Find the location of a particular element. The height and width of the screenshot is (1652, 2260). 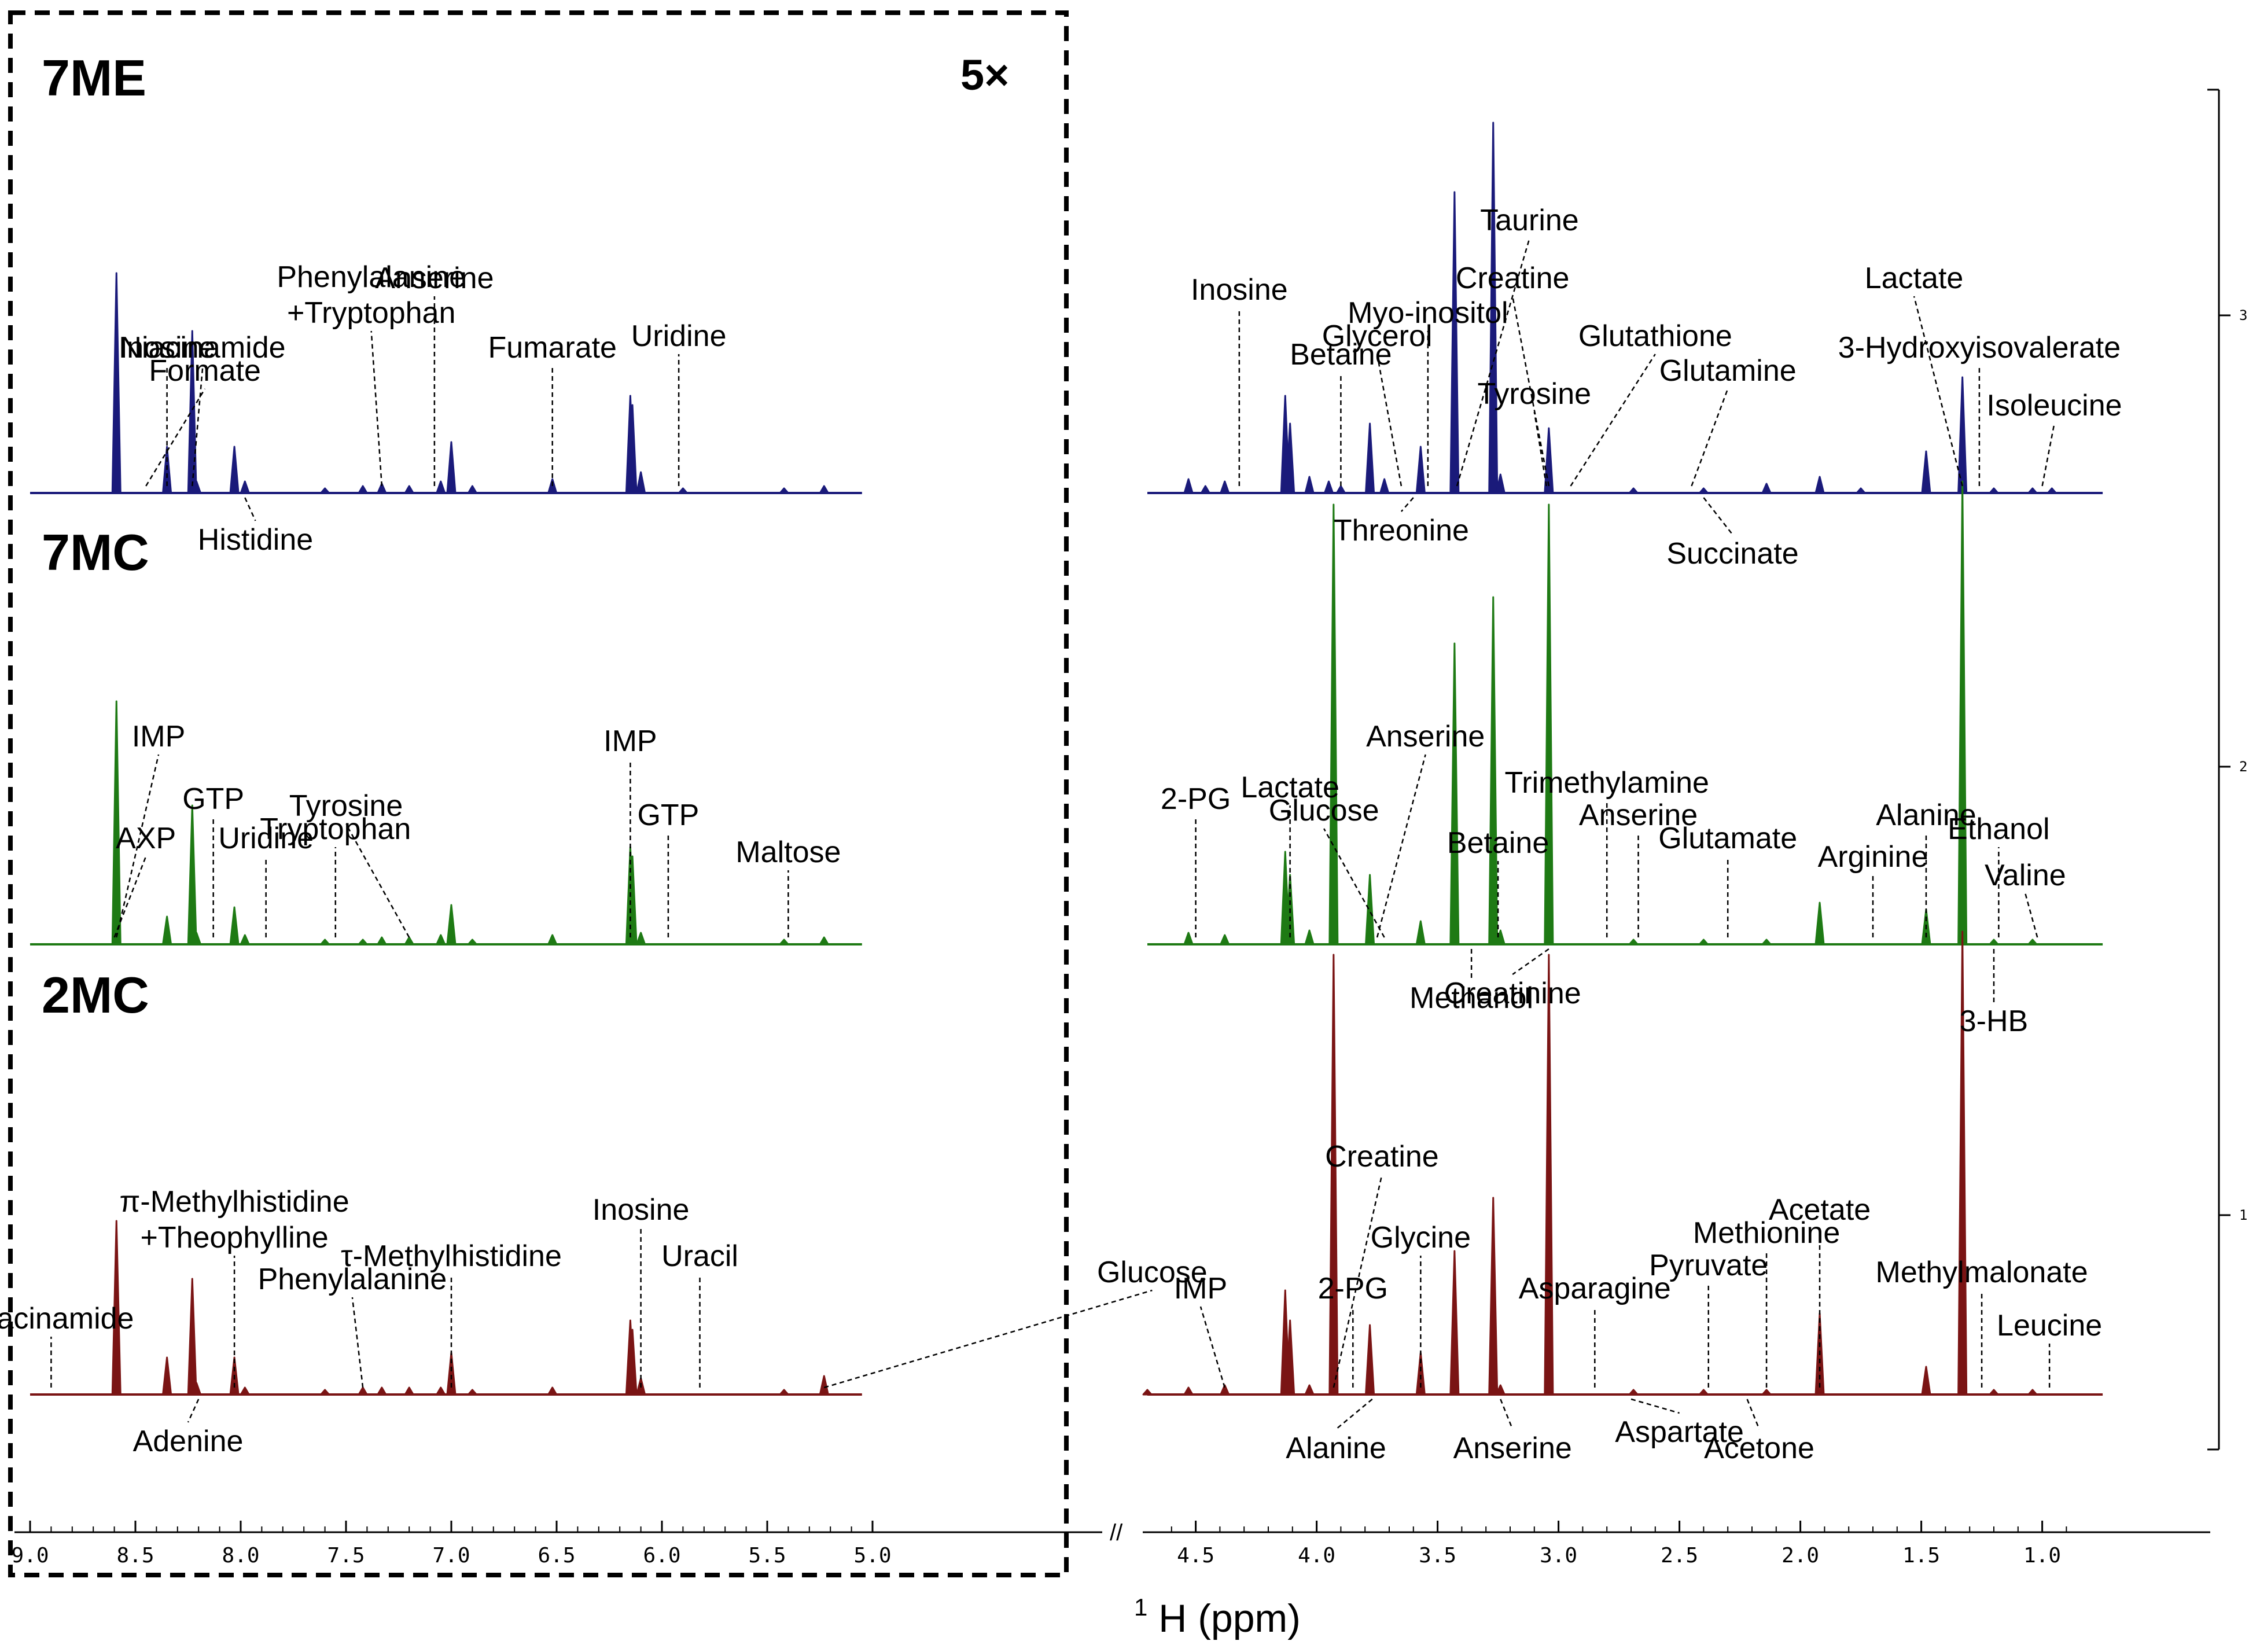

label-me-3hiv: 3-Hydroxyisovalerate is located at coordinates (1980, 348).